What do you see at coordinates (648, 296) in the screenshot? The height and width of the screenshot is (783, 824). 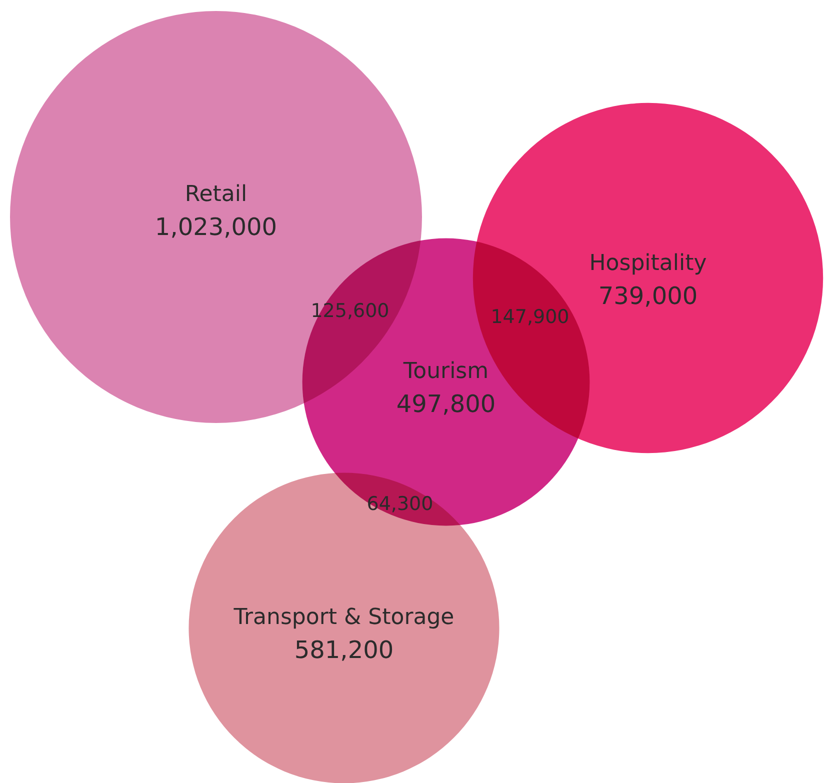 I see `data-label: 739,000` at bounding box center [648, 296].